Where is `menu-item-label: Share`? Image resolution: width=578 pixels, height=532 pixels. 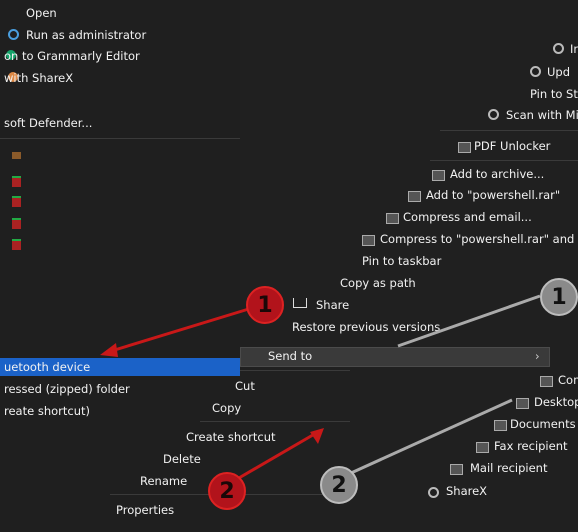 menu-item-label: Share is located at coordinates (333, 305).